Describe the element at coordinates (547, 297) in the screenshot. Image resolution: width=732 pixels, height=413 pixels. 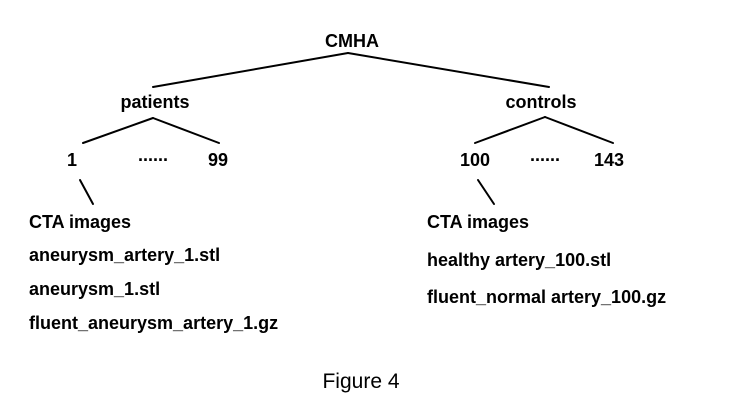
I see `control-file-fluent-gz: fluent_normal artery_100.gz` at that location.